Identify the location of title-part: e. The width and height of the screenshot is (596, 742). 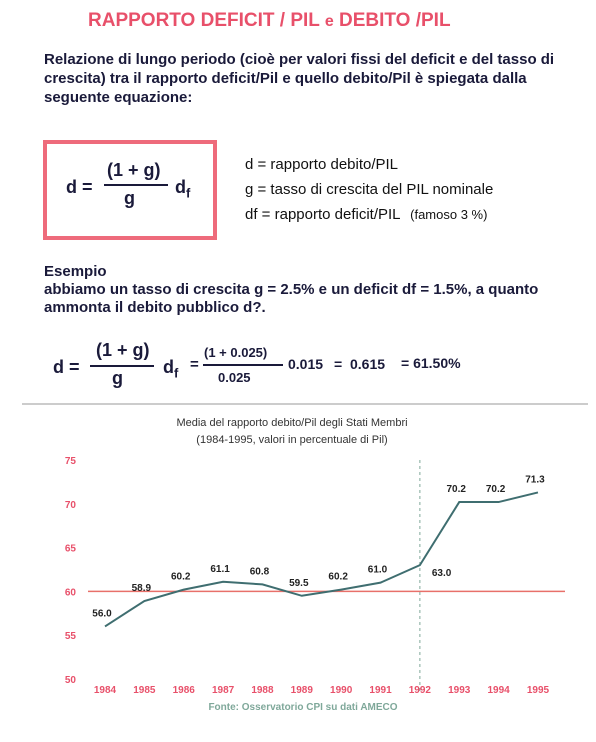
(329, 21).